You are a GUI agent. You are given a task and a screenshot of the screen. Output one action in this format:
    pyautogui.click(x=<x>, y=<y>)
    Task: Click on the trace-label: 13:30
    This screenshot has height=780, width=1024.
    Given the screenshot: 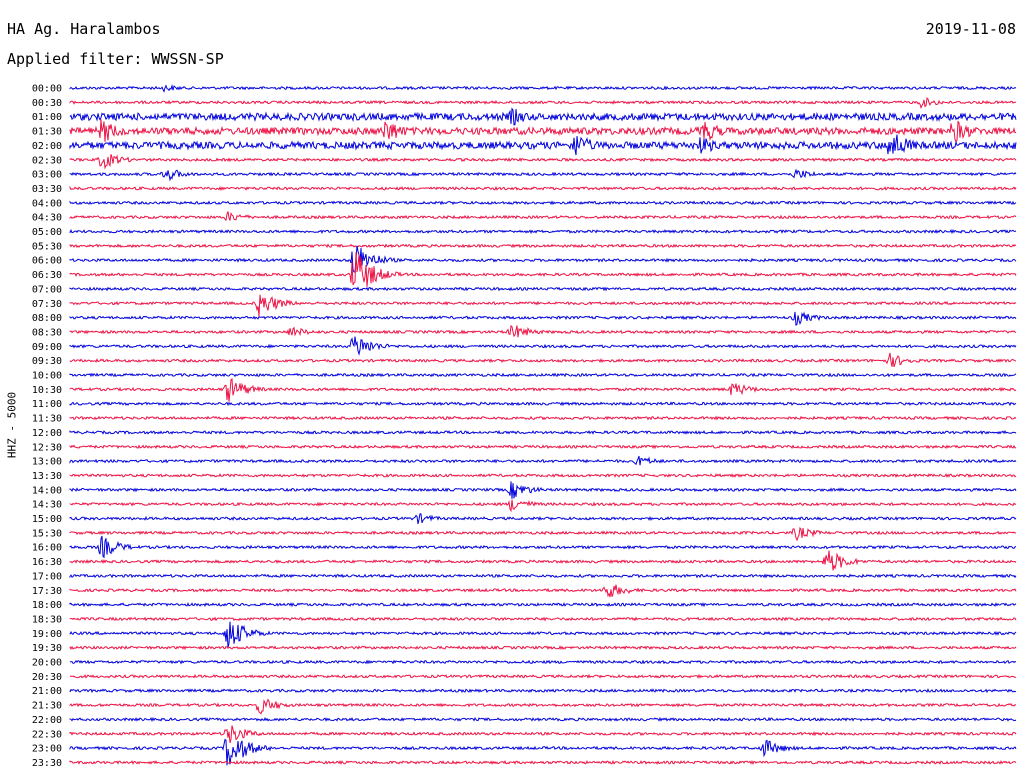 What is the action you would take?
    pyautogui.click(x=47, y=476)
    